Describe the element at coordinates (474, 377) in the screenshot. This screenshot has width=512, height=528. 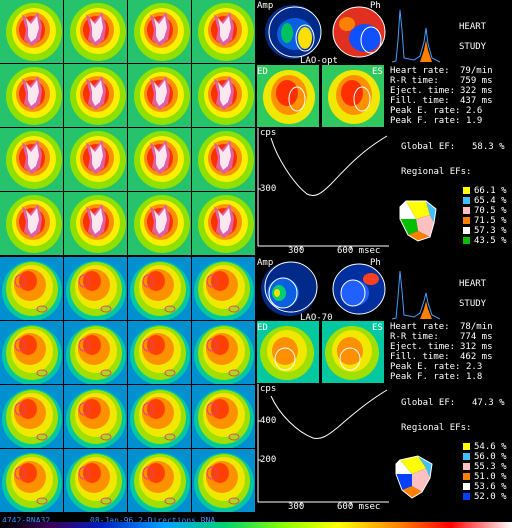
I see `stat-value: 1.8` at that location.